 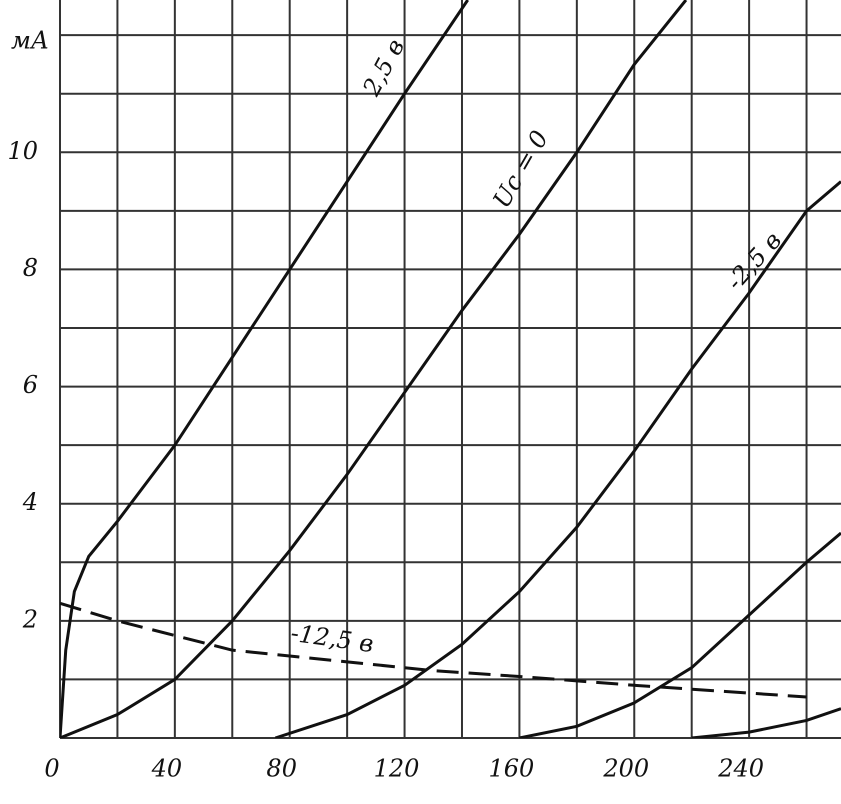 I want to click on x-tick-label: 80, so click(x=281, y=769).